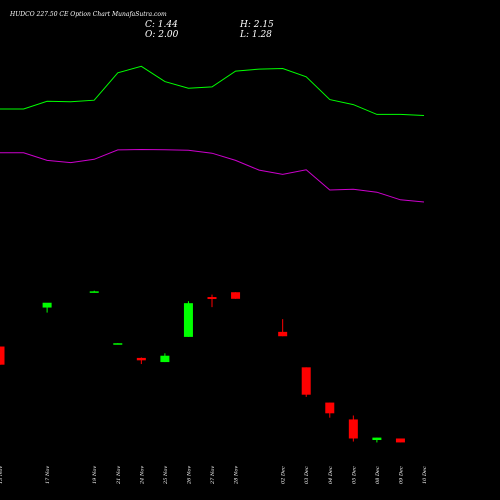  I want to click on candle-17-nov, so click(47, 307).